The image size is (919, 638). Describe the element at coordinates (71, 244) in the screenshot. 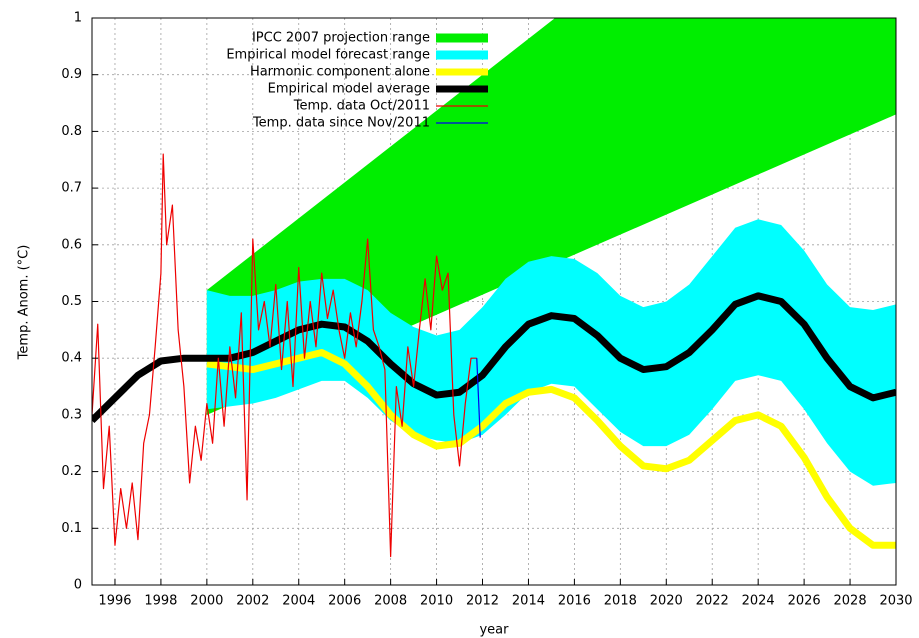

I see `y-tick-label: 0.6` at that location.